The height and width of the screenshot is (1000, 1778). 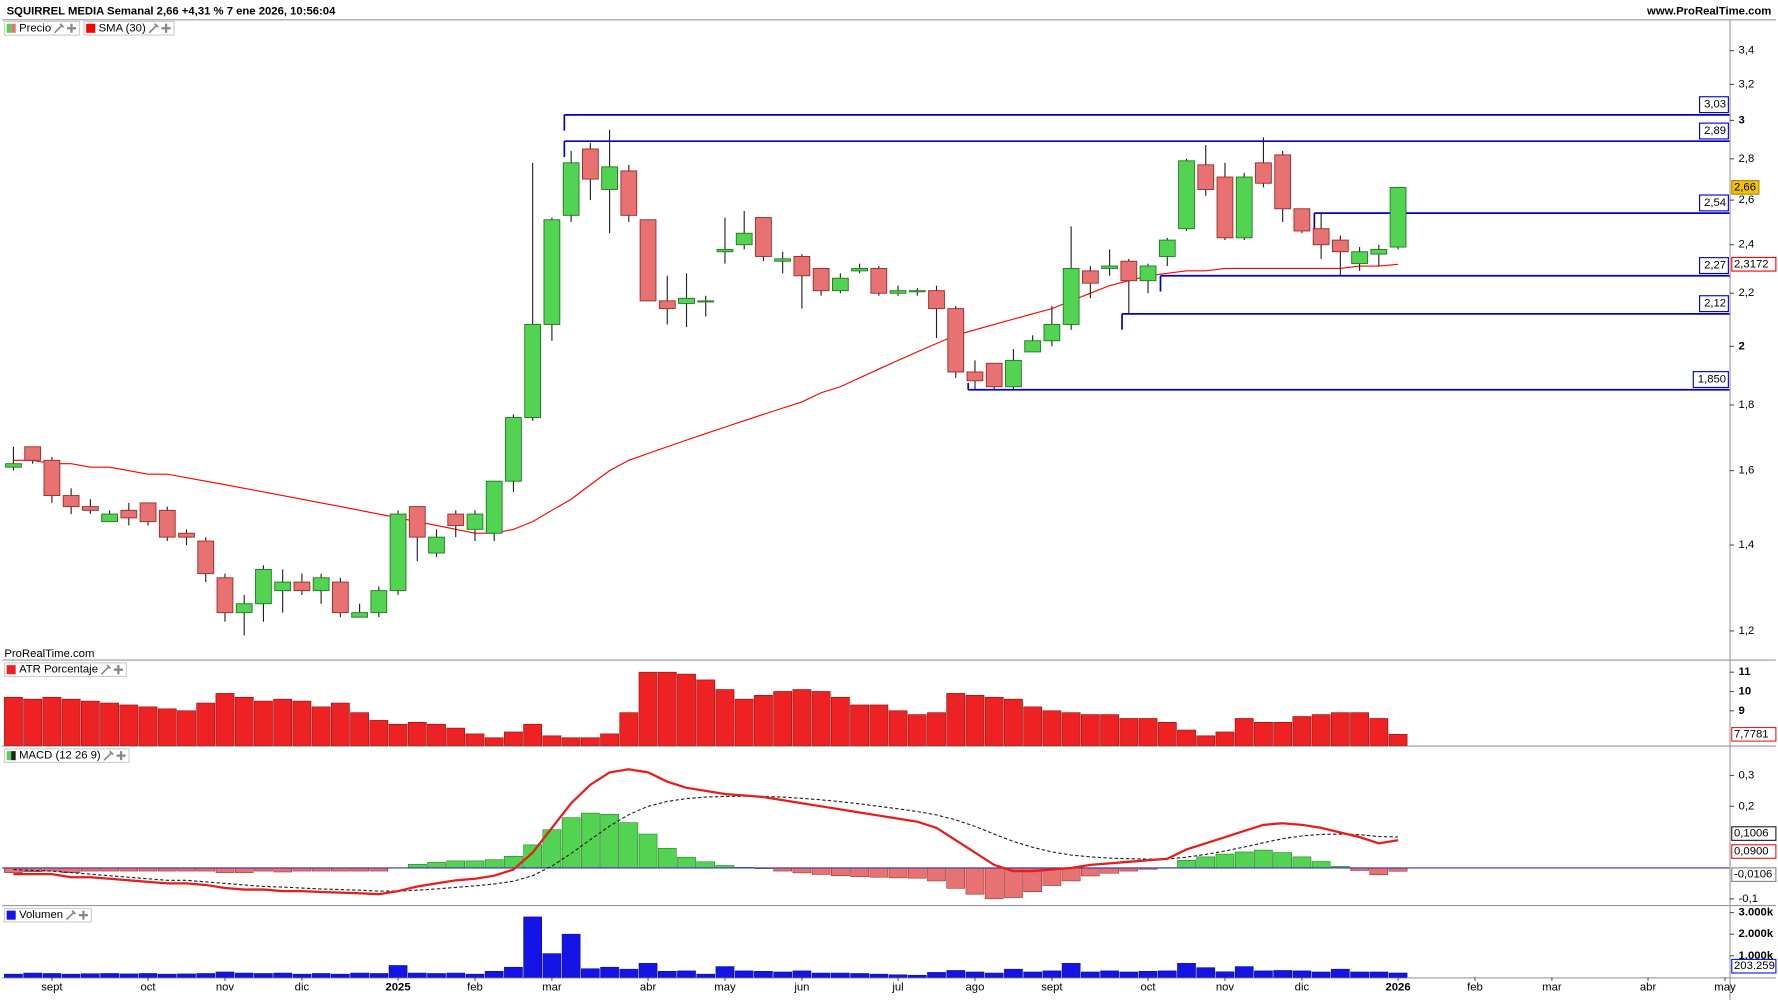 I want to click on legend-label: Volumen, so click(x=41, y=915).